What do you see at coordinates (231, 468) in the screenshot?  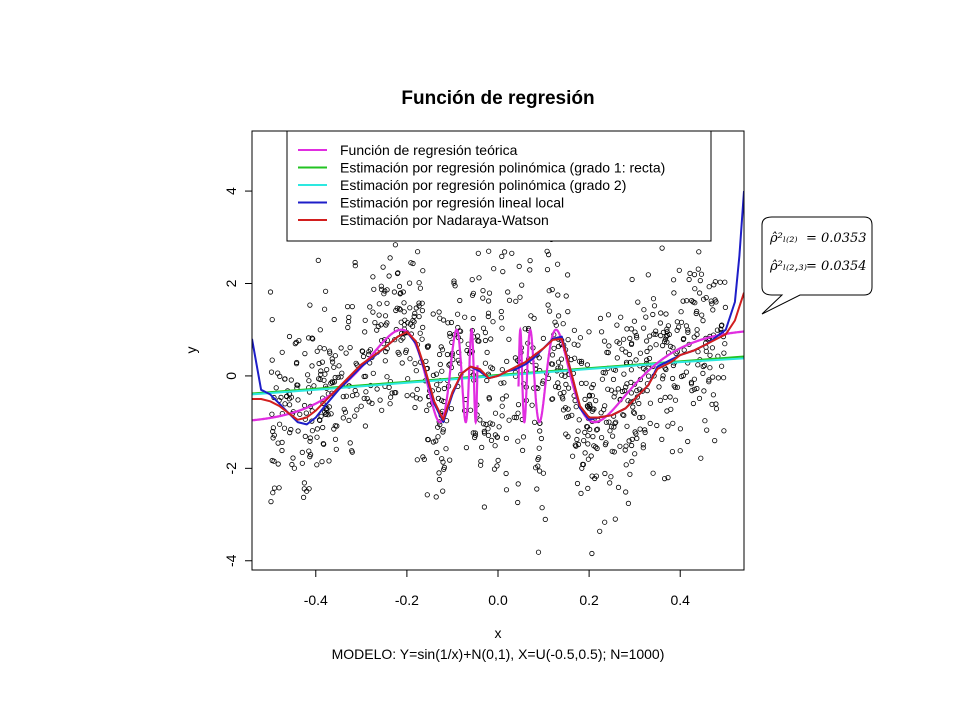 I see `y-tick-label: -2` at bounding box center [231, 468].